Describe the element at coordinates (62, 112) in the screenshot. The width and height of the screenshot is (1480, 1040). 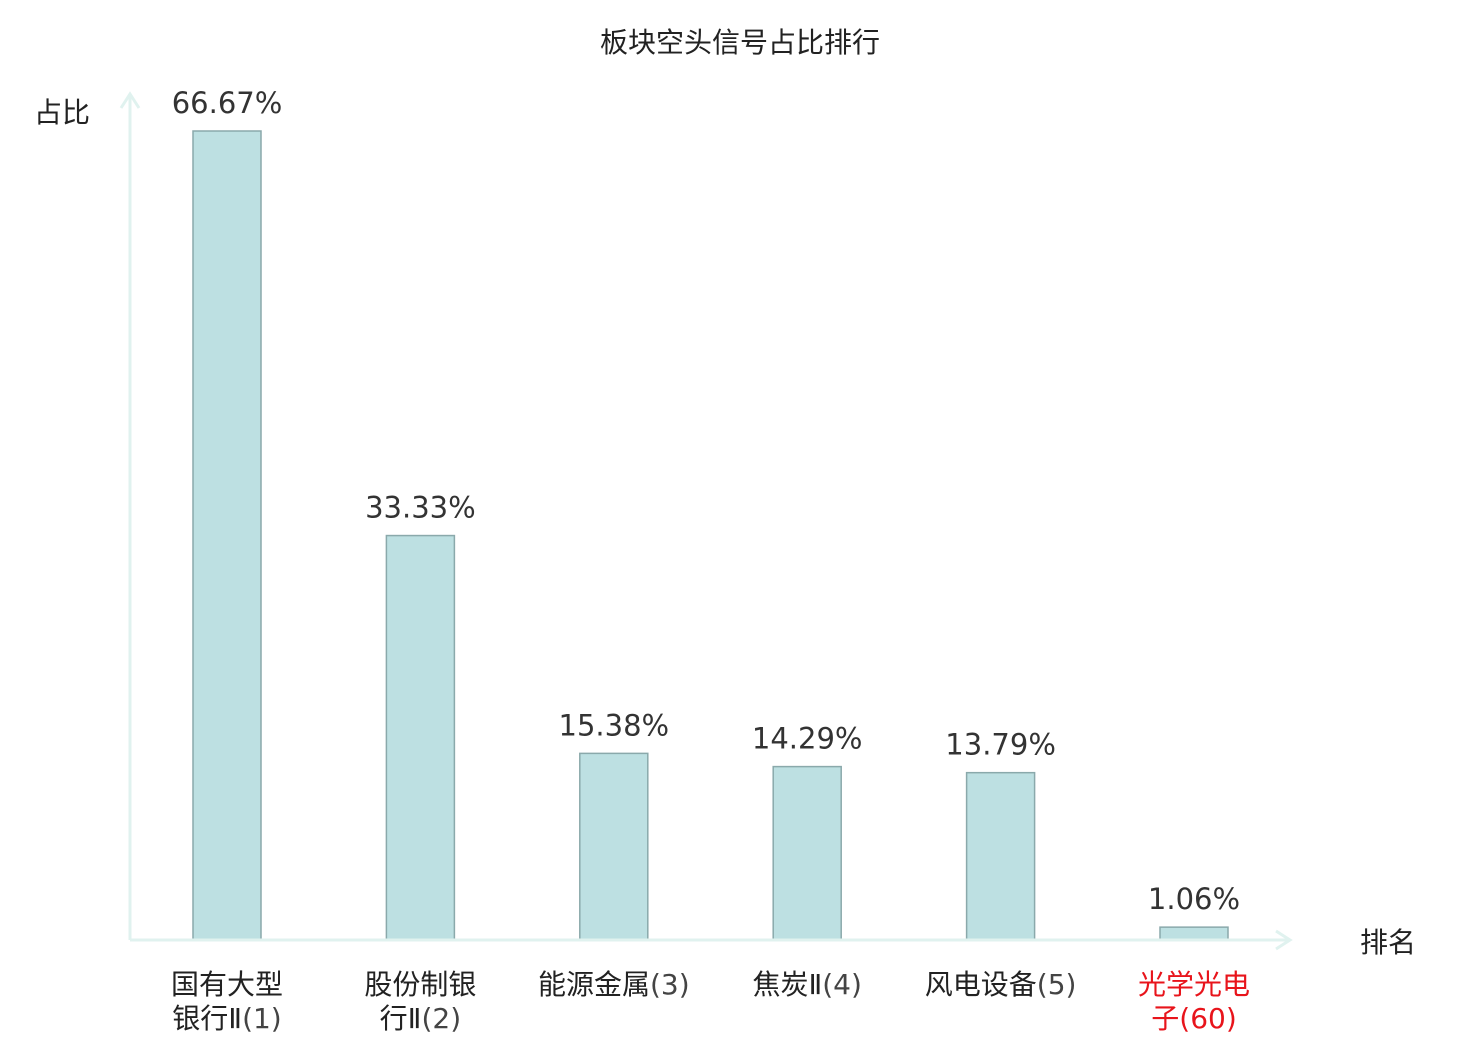
I see `y-axis-label: 占比` at that location.